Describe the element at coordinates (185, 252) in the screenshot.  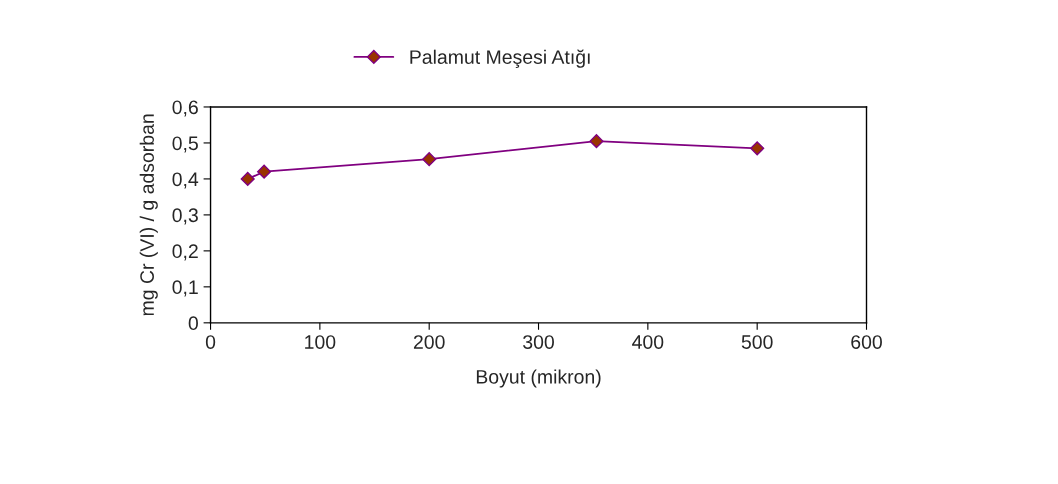
I see `y-tick-label: 0,2` at that location.